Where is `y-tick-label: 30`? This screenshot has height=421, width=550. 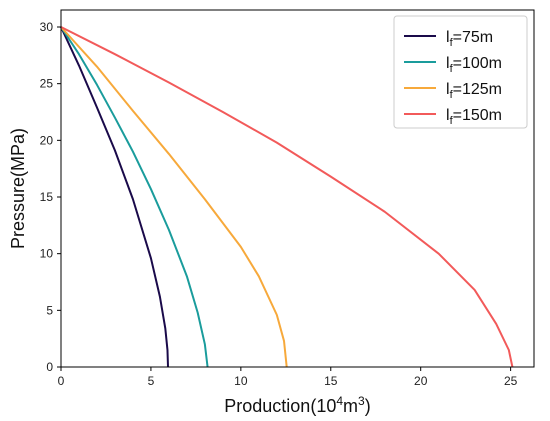
y-tick-label: 30 is located at coordinates (47, 27).